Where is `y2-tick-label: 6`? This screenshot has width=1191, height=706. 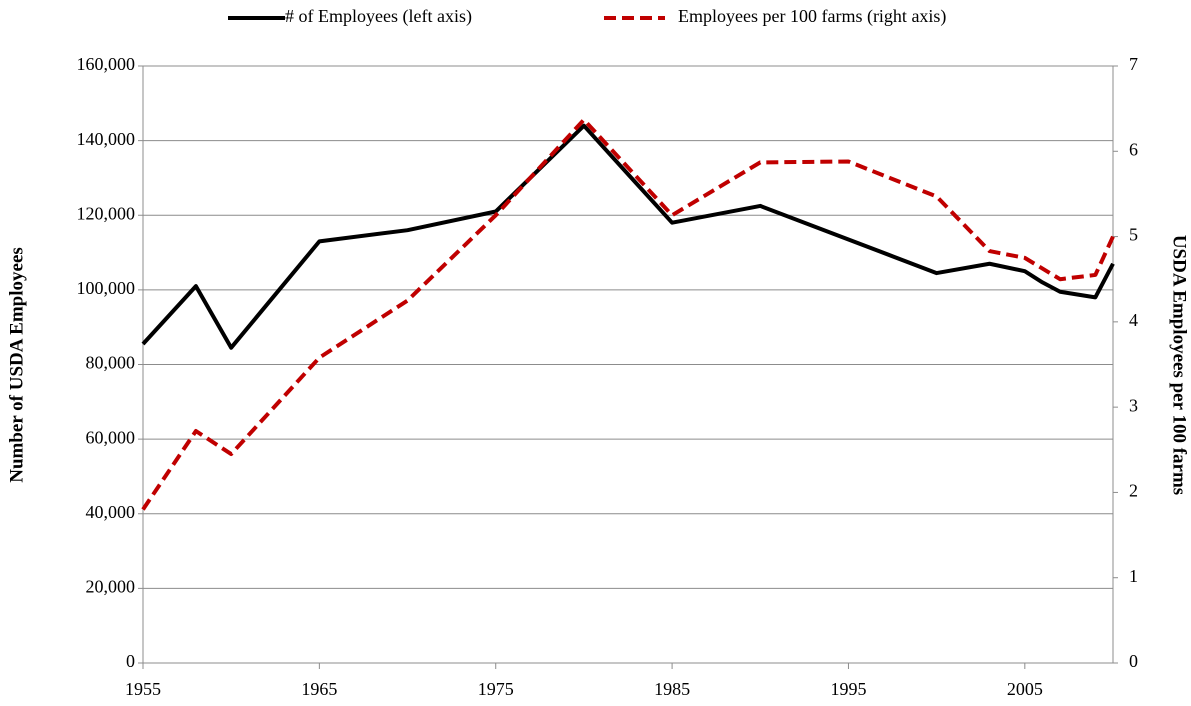
y2-tick-label: 6 is located at coordinates (1133, 149).